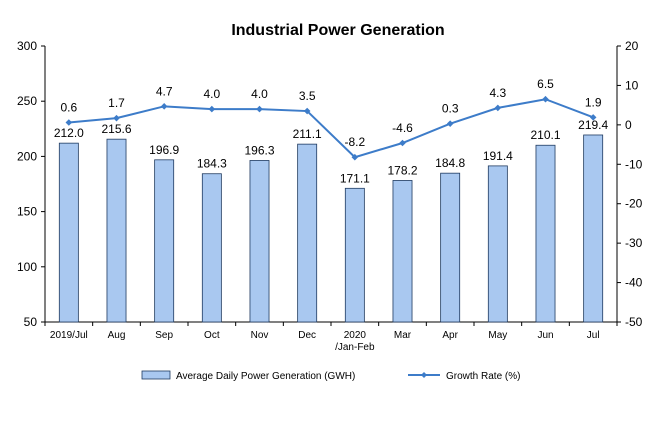 The width and height of the screenshot is (660, 422). I want to click on x-tick-label: May, so click(497, 335).